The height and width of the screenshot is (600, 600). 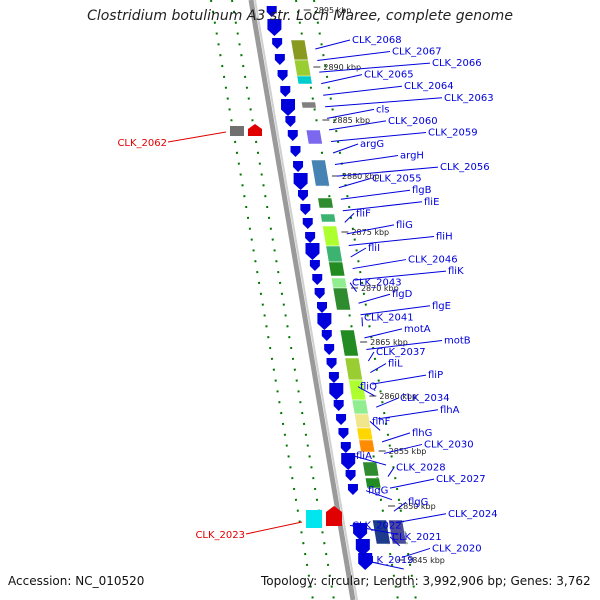 I want to click on scale-tick-label: 2850 kbp, so click(x=417, y=506).